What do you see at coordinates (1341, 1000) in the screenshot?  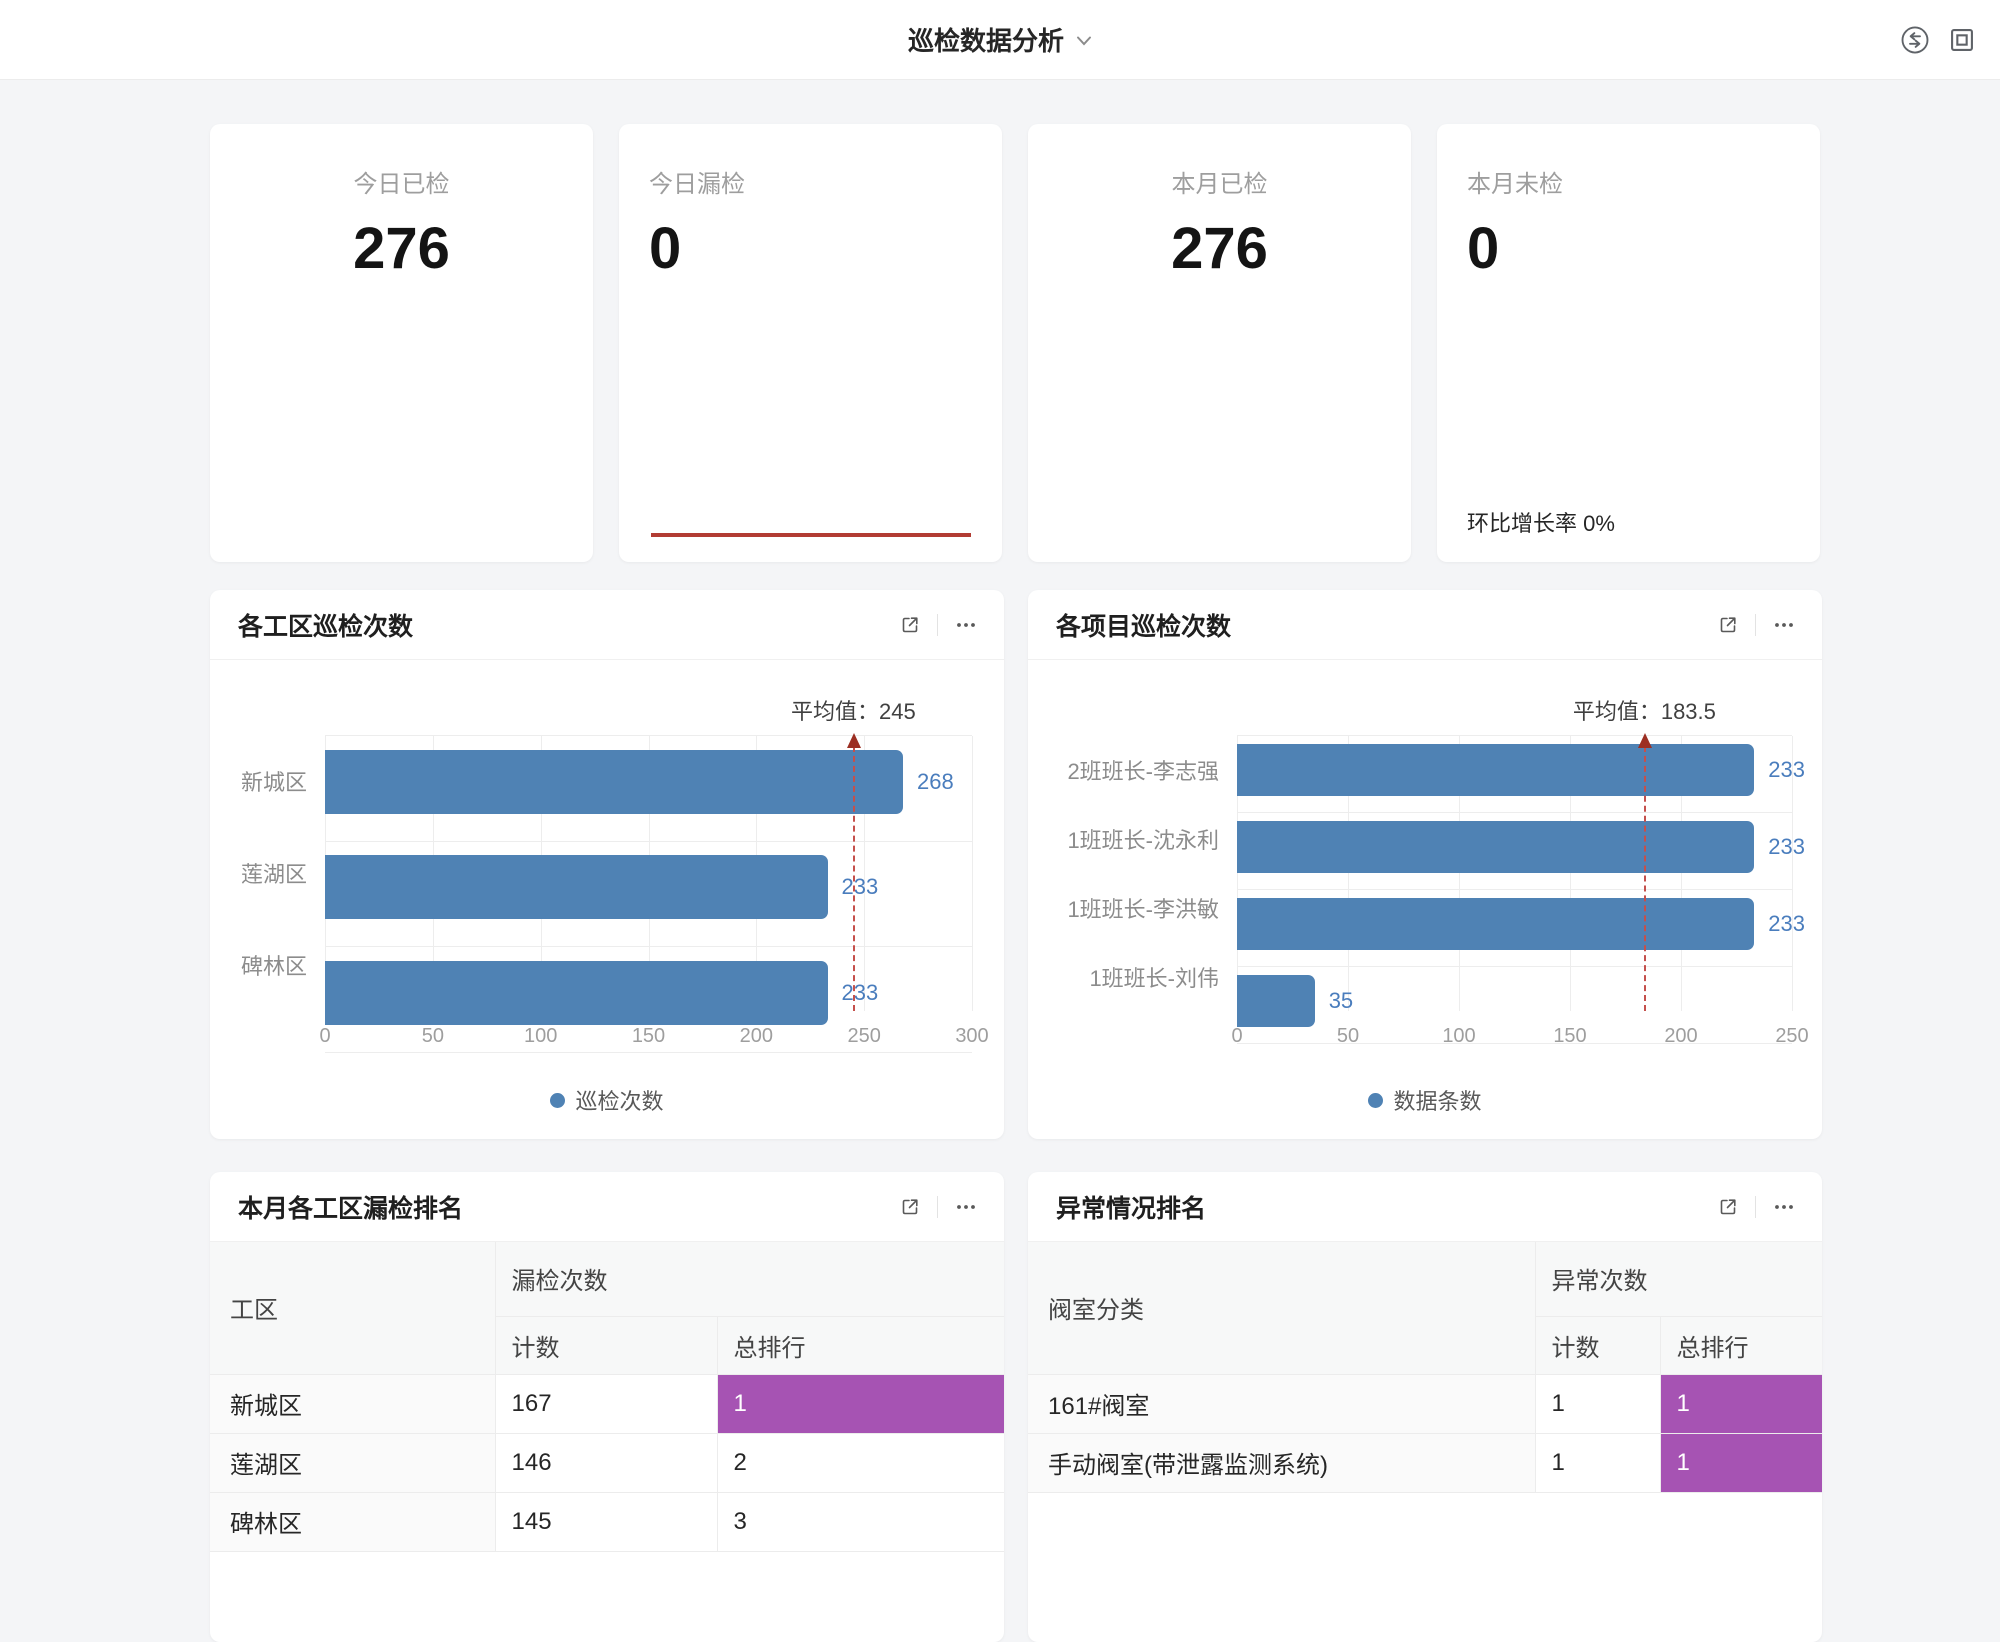 I see `bar-value-label: 35` at bounding box center [1341, 1000].